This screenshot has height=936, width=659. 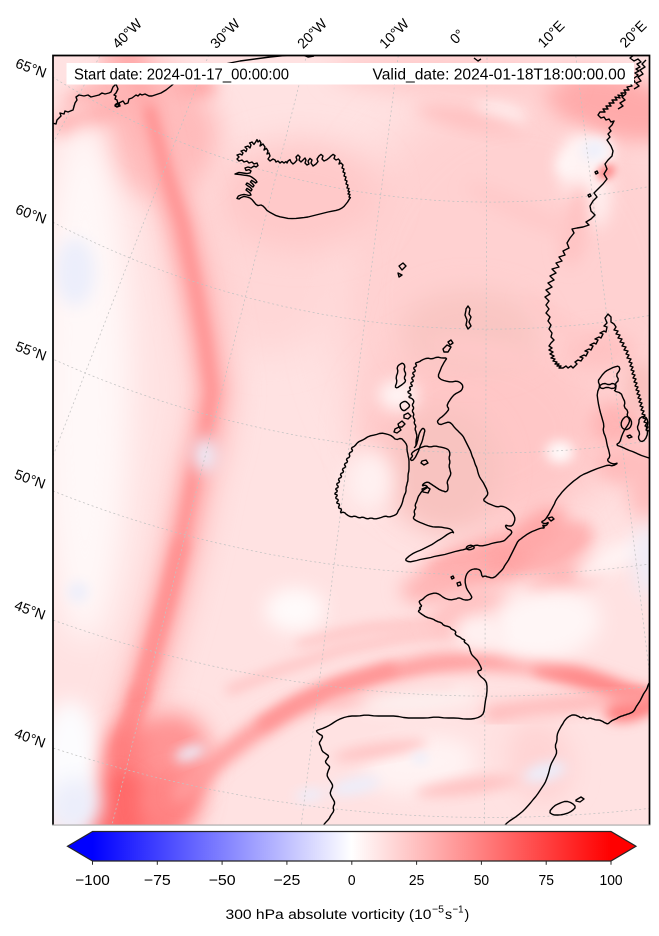 What do you see at coordinates (286, 881) in the screenshot?
I see `svg-text: −25` at bounding box center [286, 881].